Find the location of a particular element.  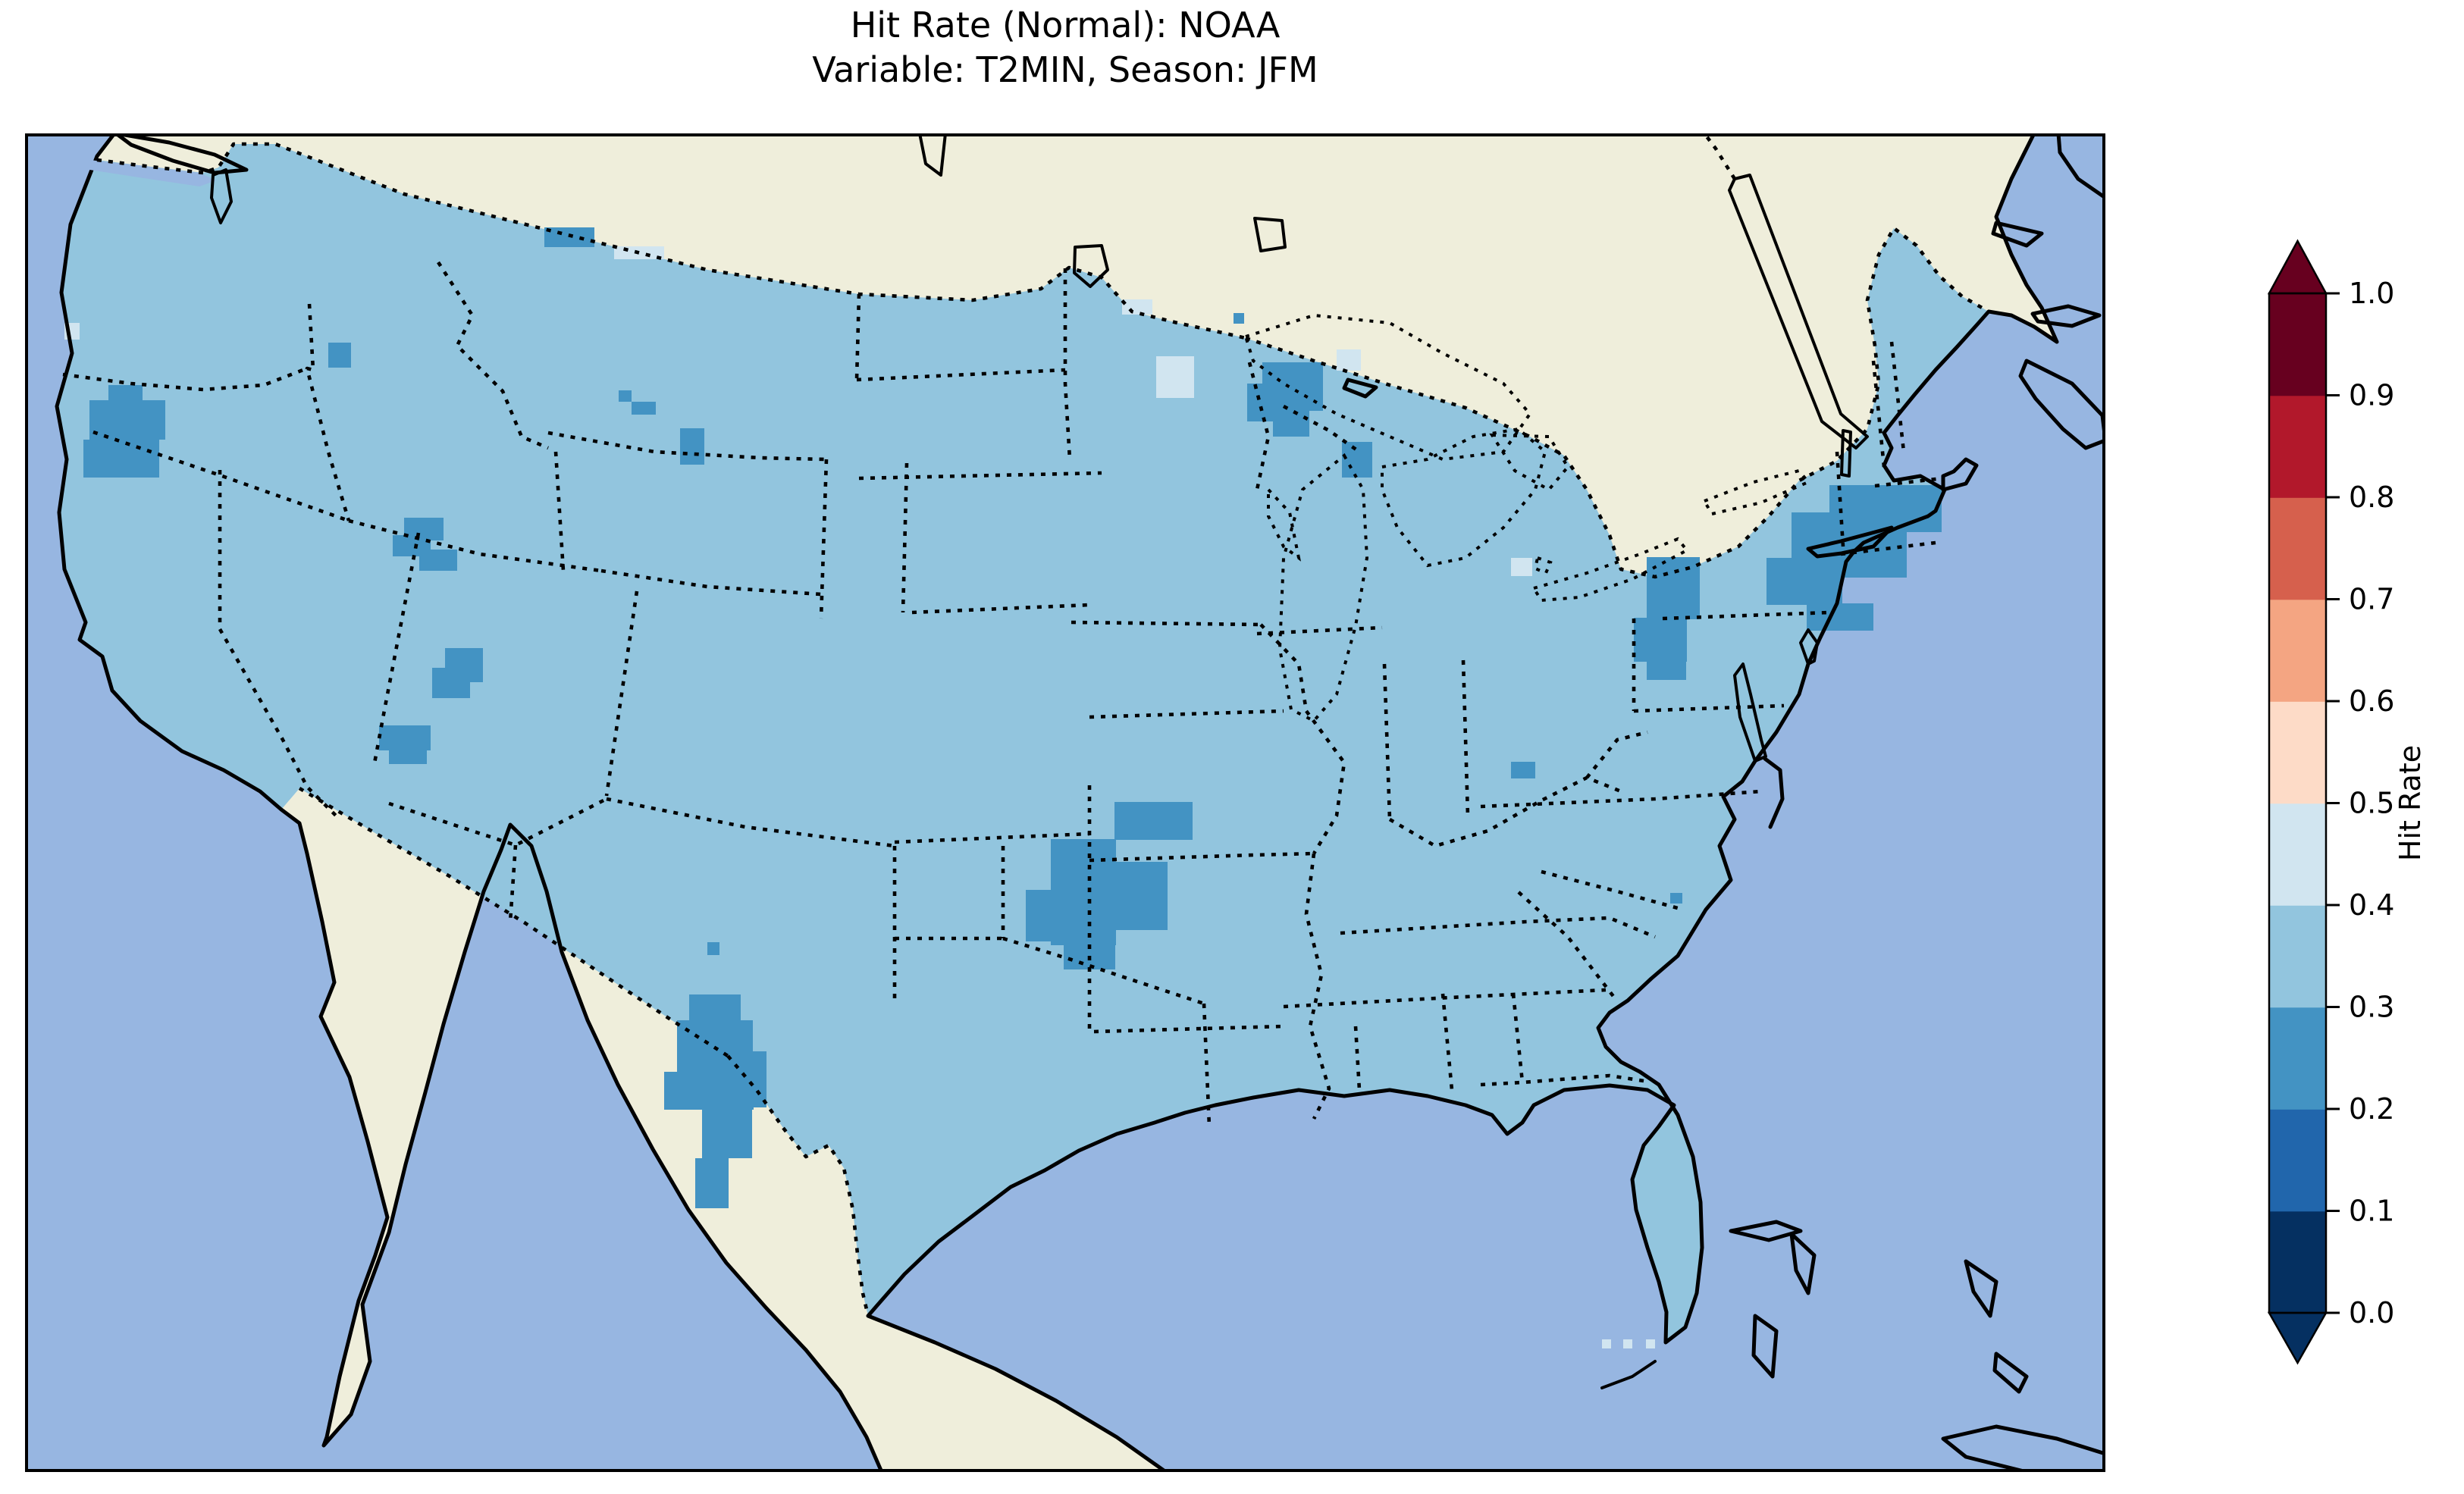

long-island-ny is located at coordinates (1850, 542).